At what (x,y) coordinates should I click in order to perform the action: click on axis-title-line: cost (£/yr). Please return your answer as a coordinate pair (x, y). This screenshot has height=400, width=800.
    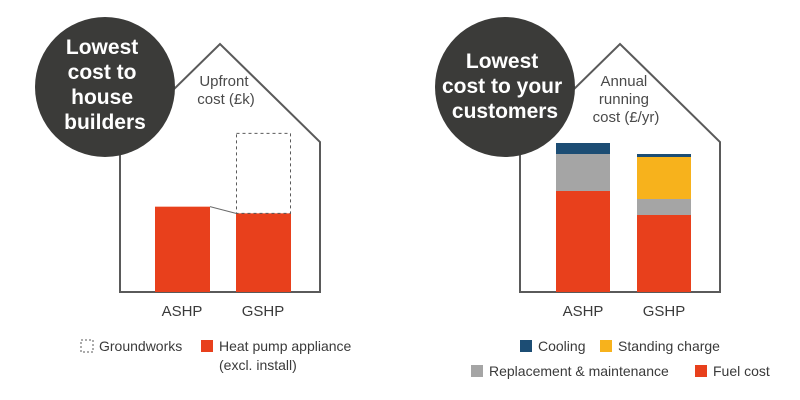
    Looking at the image, I should click on (626, 117).